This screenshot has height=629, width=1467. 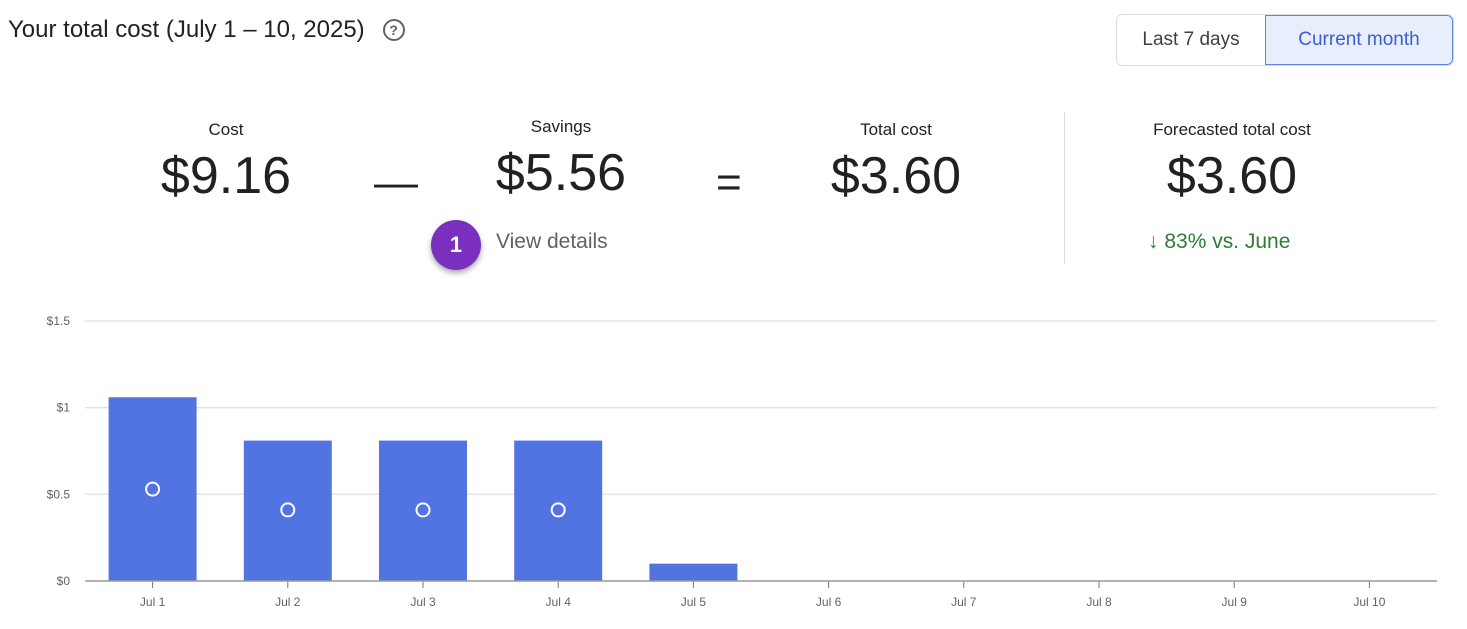 I want to click on divider, so click(x=1064, y=188).